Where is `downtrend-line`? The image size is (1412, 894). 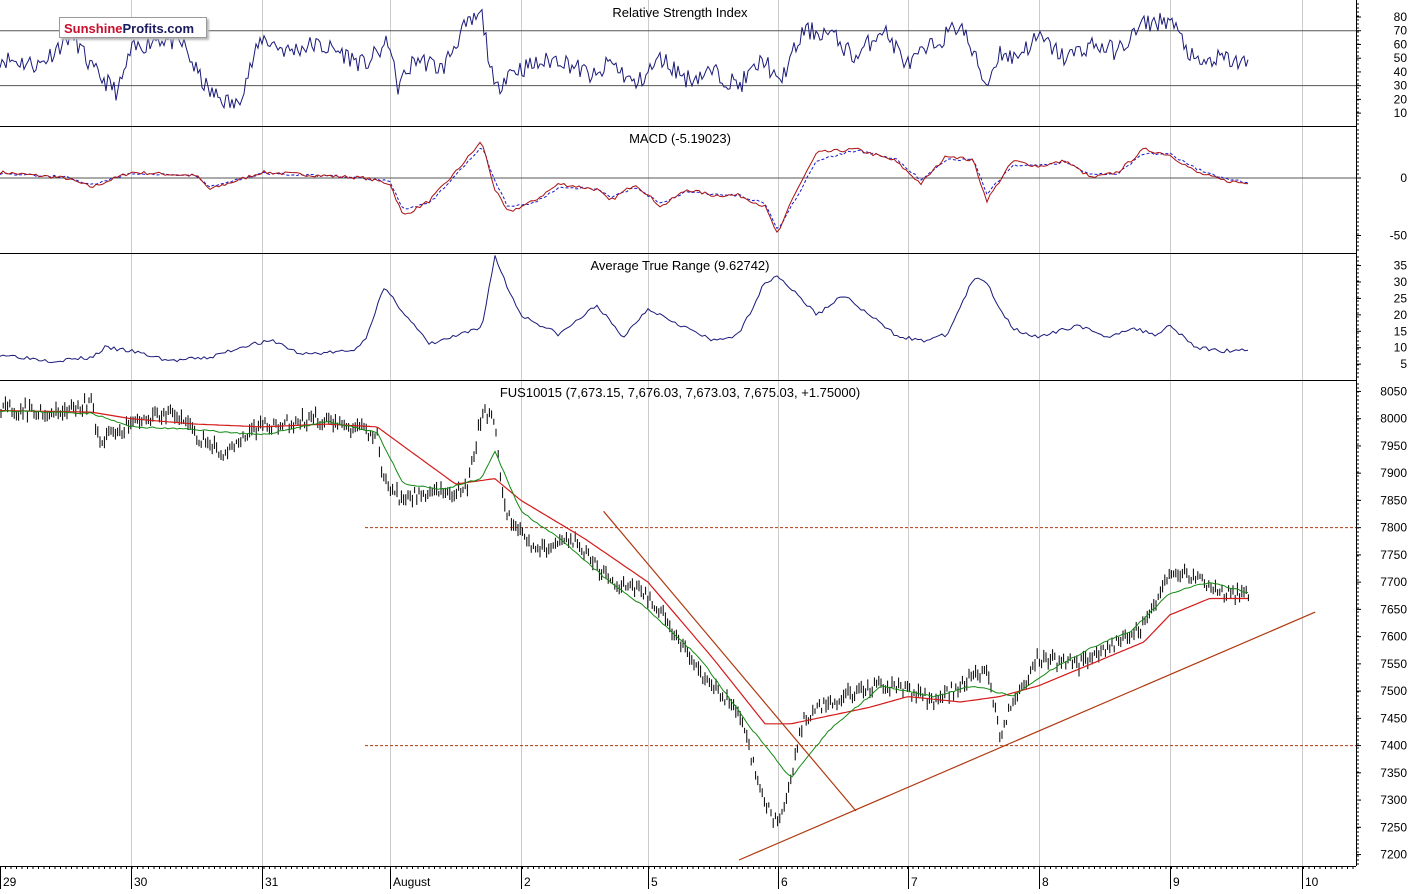
downtrend-line is located at coordinates (730, 661).